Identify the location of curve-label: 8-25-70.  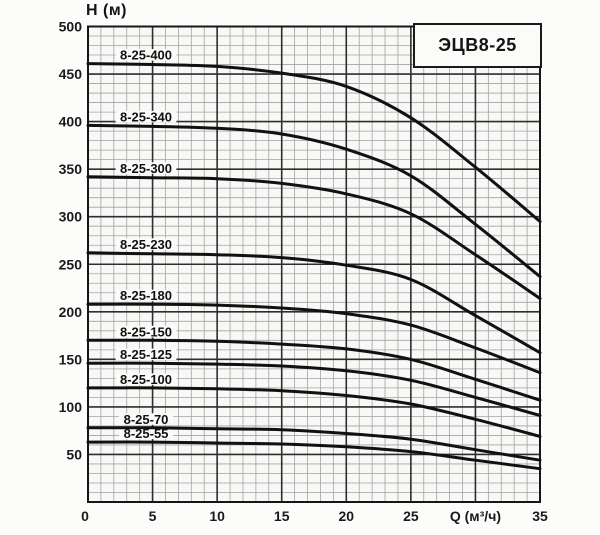
(146, 419).